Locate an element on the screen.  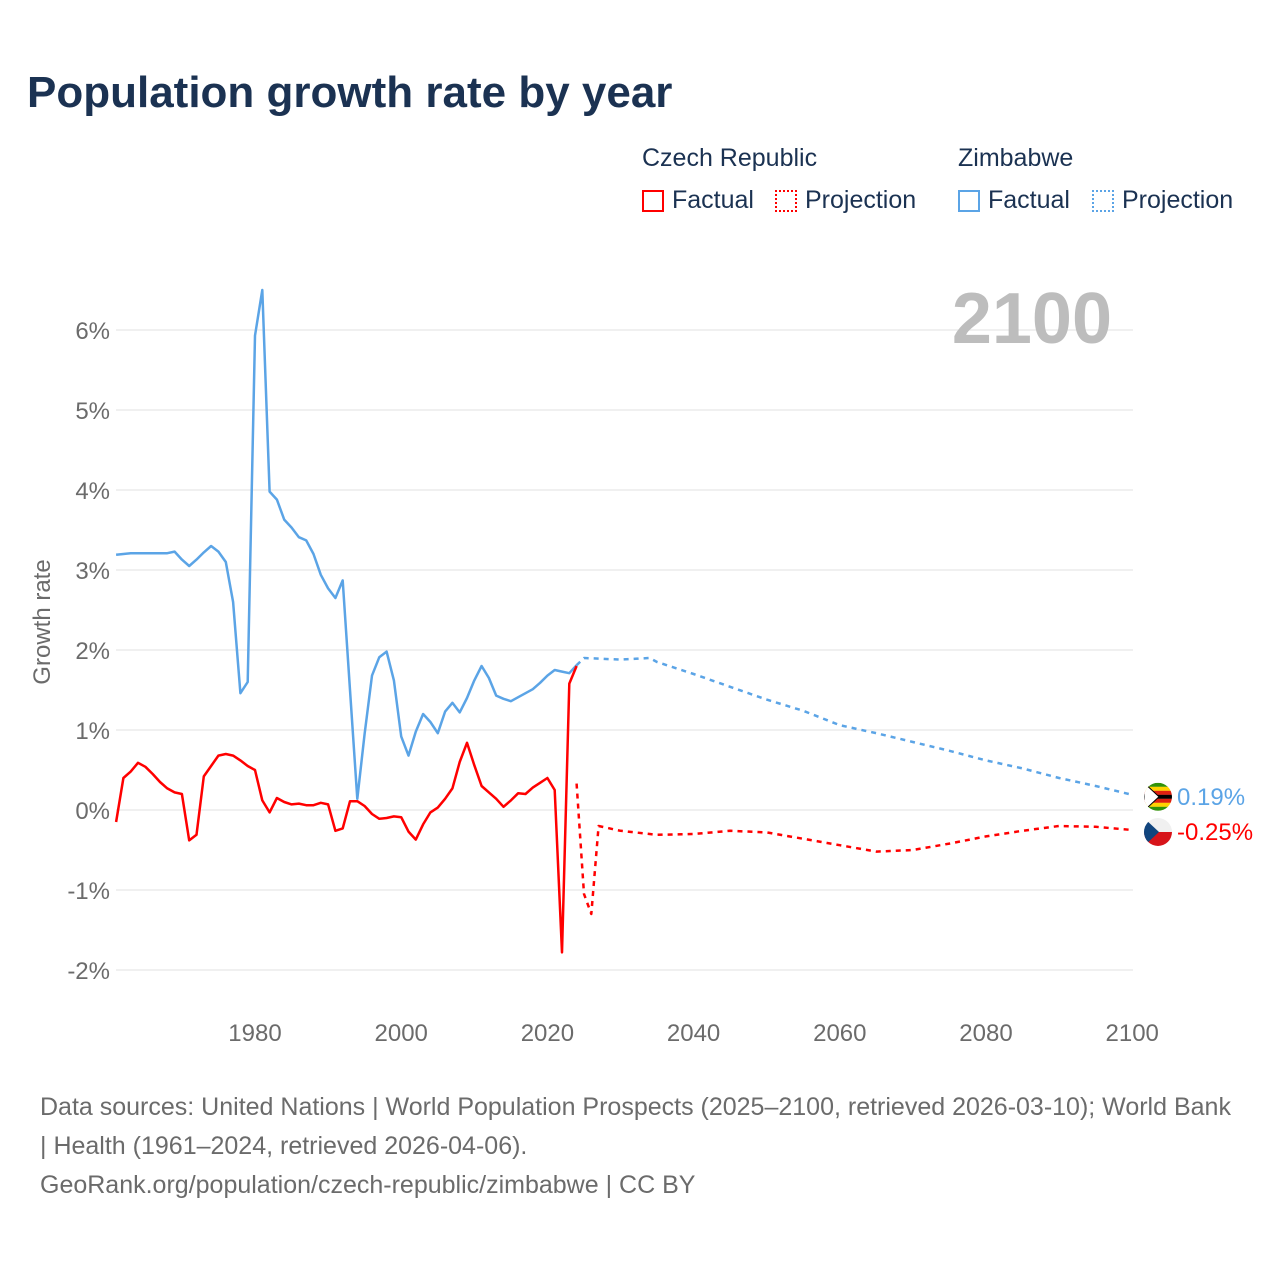
y-tick-label: 6% is located at coordinates (92, 331).